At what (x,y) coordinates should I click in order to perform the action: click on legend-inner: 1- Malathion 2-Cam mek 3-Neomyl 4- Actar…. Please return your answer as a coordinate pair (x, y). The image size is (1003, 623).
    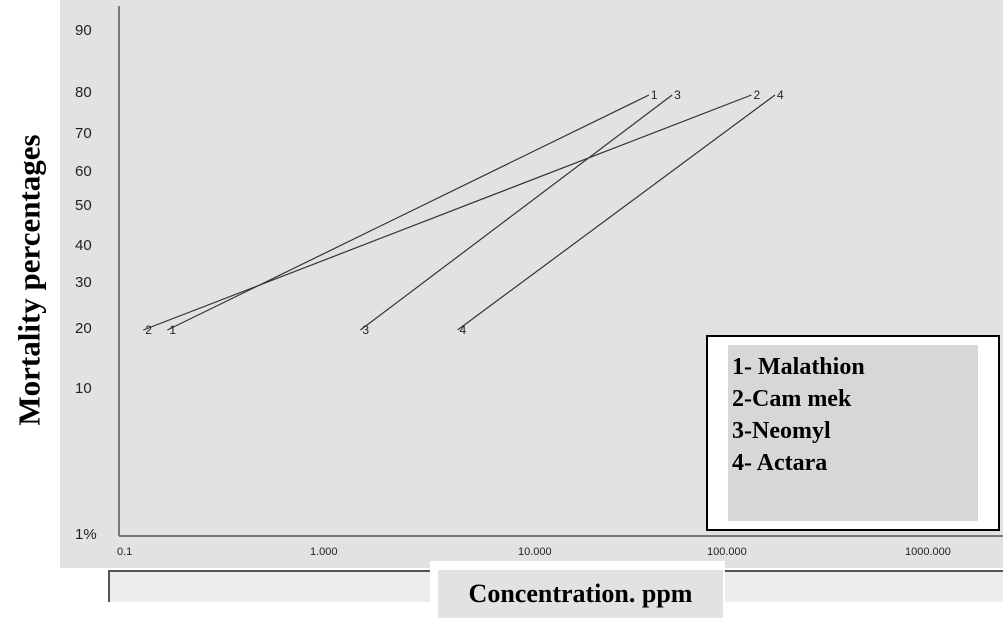
    Looking at the image, I should click on (853, 433).